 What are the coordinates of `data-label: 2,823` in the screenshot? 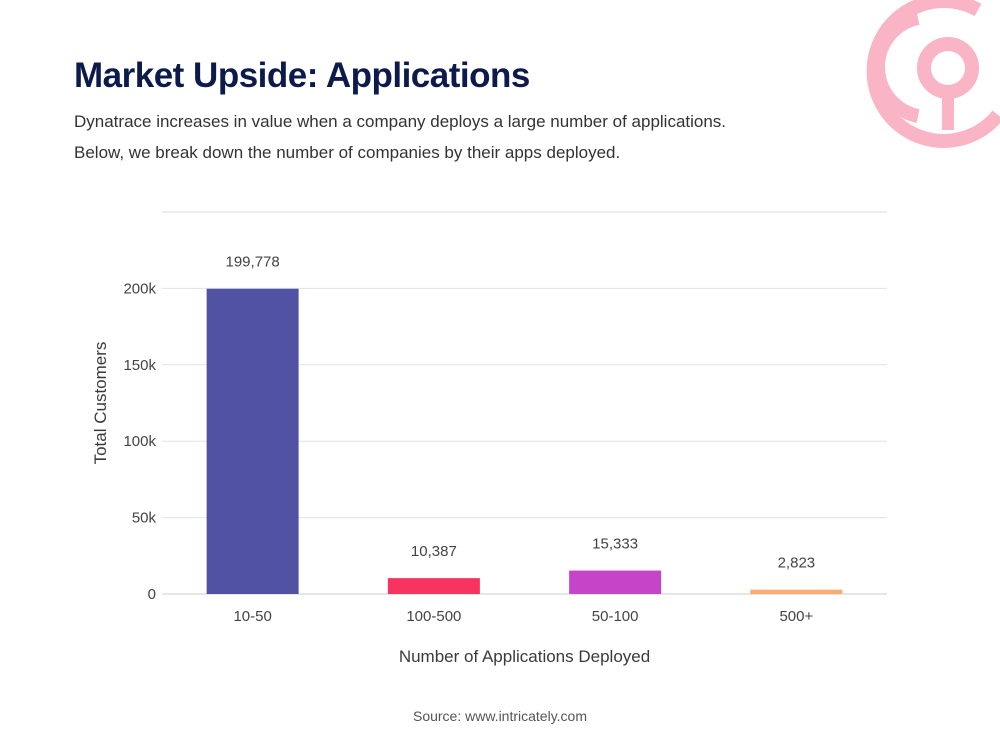 It's located at (797, 563).